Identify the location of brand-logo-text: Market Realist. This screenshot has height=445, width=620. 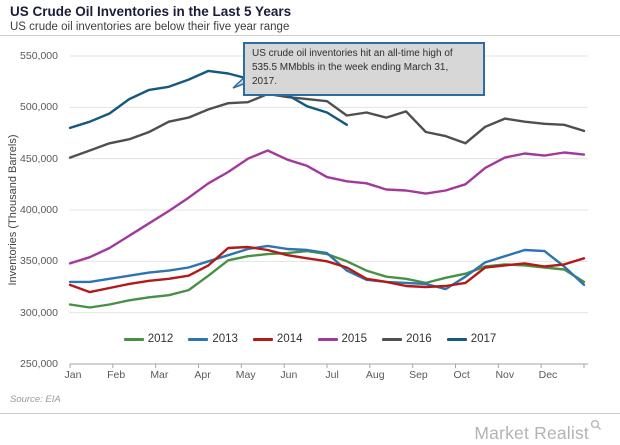
(531, 433).